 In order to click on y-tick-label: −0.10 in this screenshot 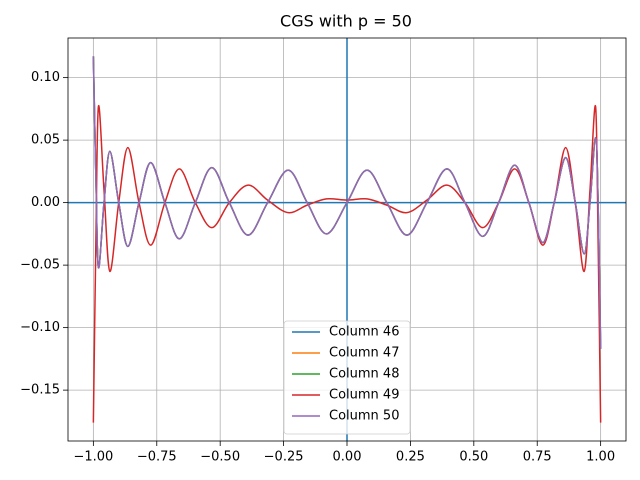, I will do `click(40, 327)`.